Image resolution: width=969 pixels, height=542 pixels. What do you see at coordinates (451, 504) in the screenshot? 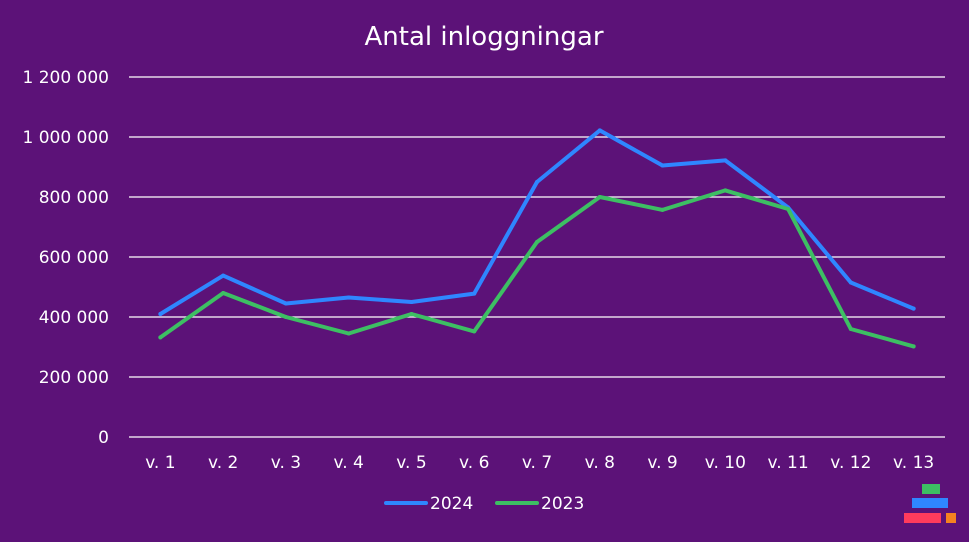
I see `legend-label-2024: 2024` at bounding box center [451, 504].